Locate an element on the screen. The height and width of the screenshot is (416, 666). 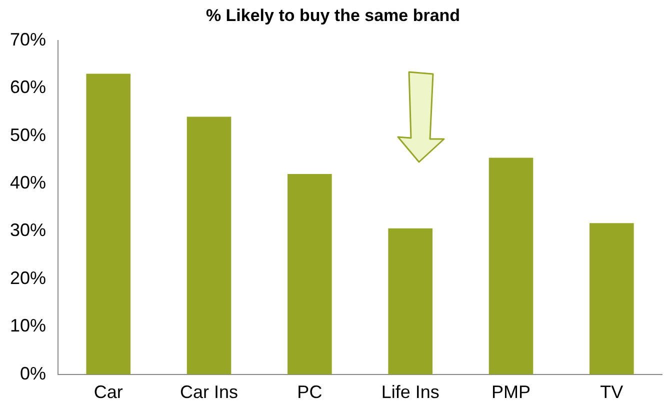
x-tick-label: PMP is located at coordinates (511, 392).